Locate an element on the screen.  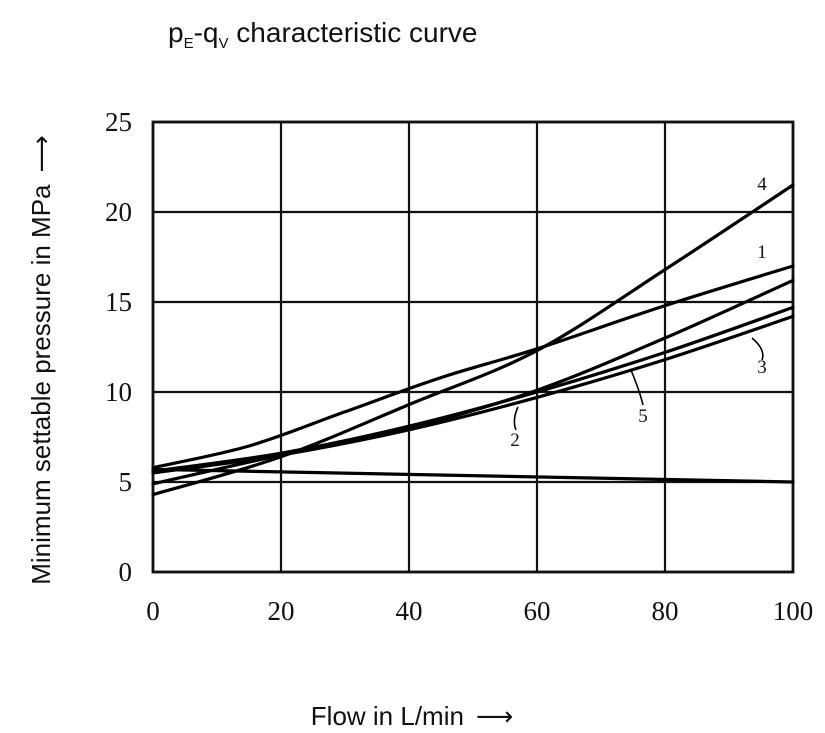
x-tick-label: 0 is located at coordinates (153, 611).